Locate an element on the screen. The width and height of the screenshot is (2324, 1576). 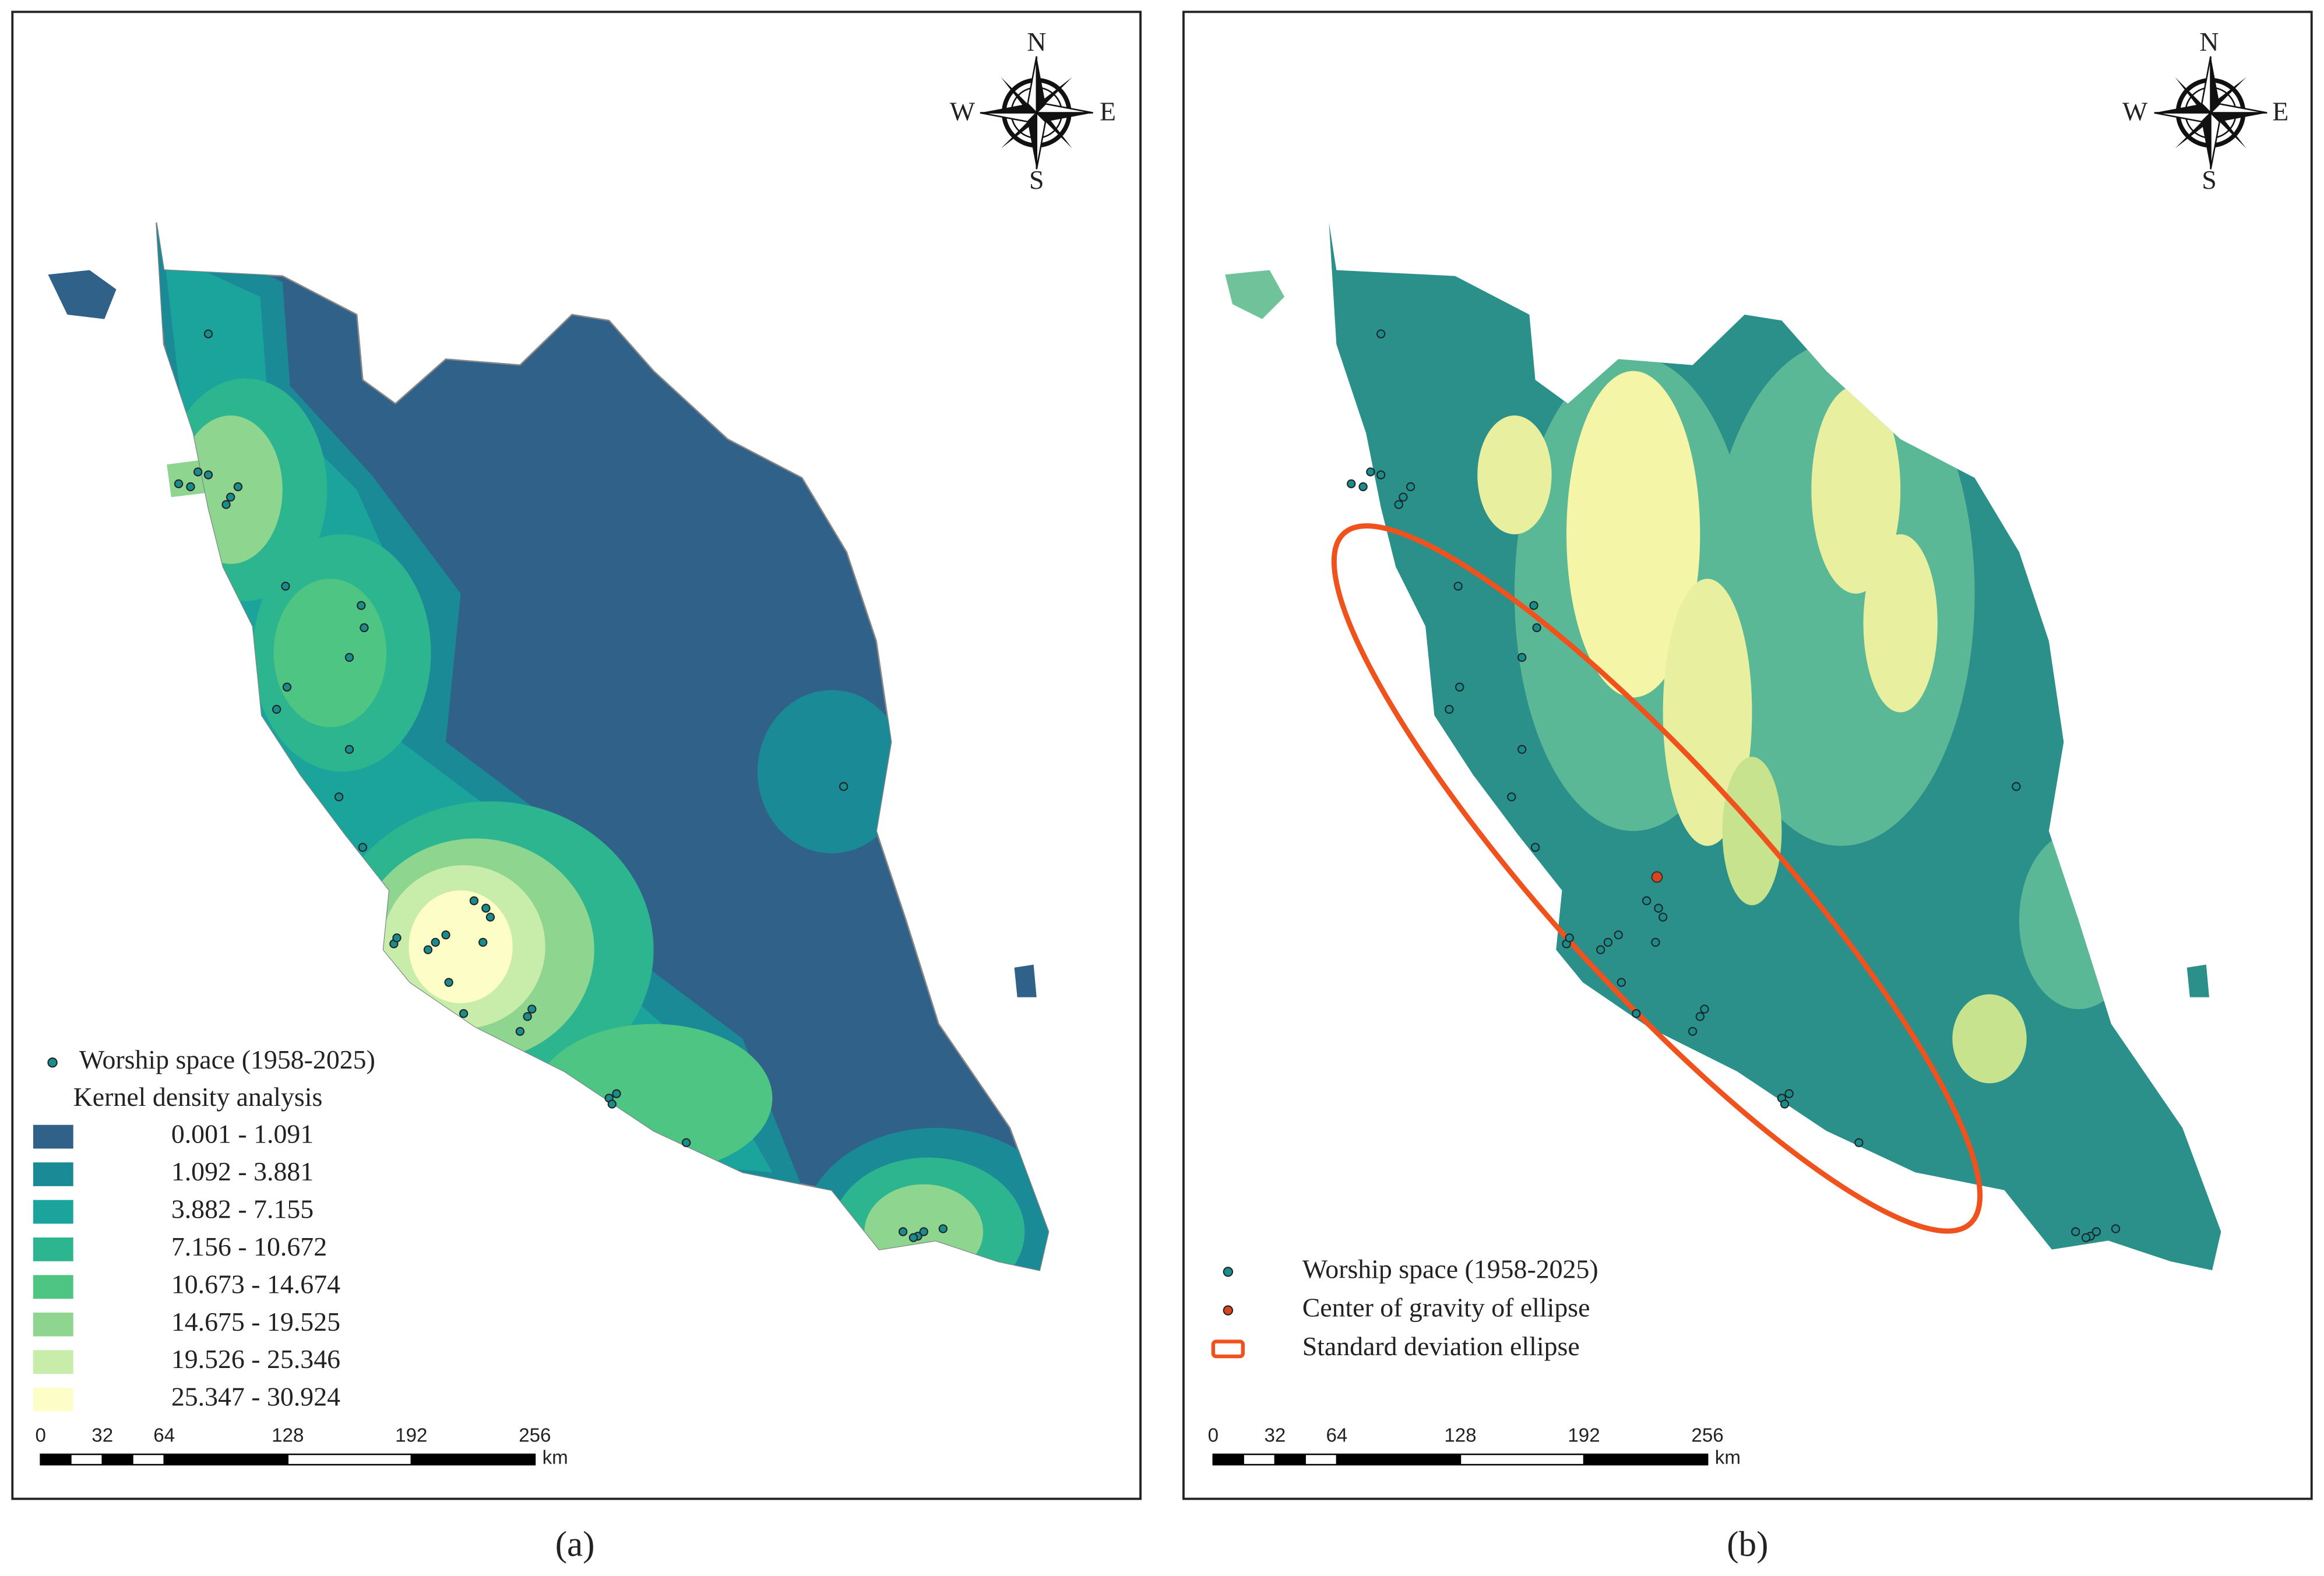
legend-class-label: 10.673 - 14.674 is located at coordinates (255, 1284).